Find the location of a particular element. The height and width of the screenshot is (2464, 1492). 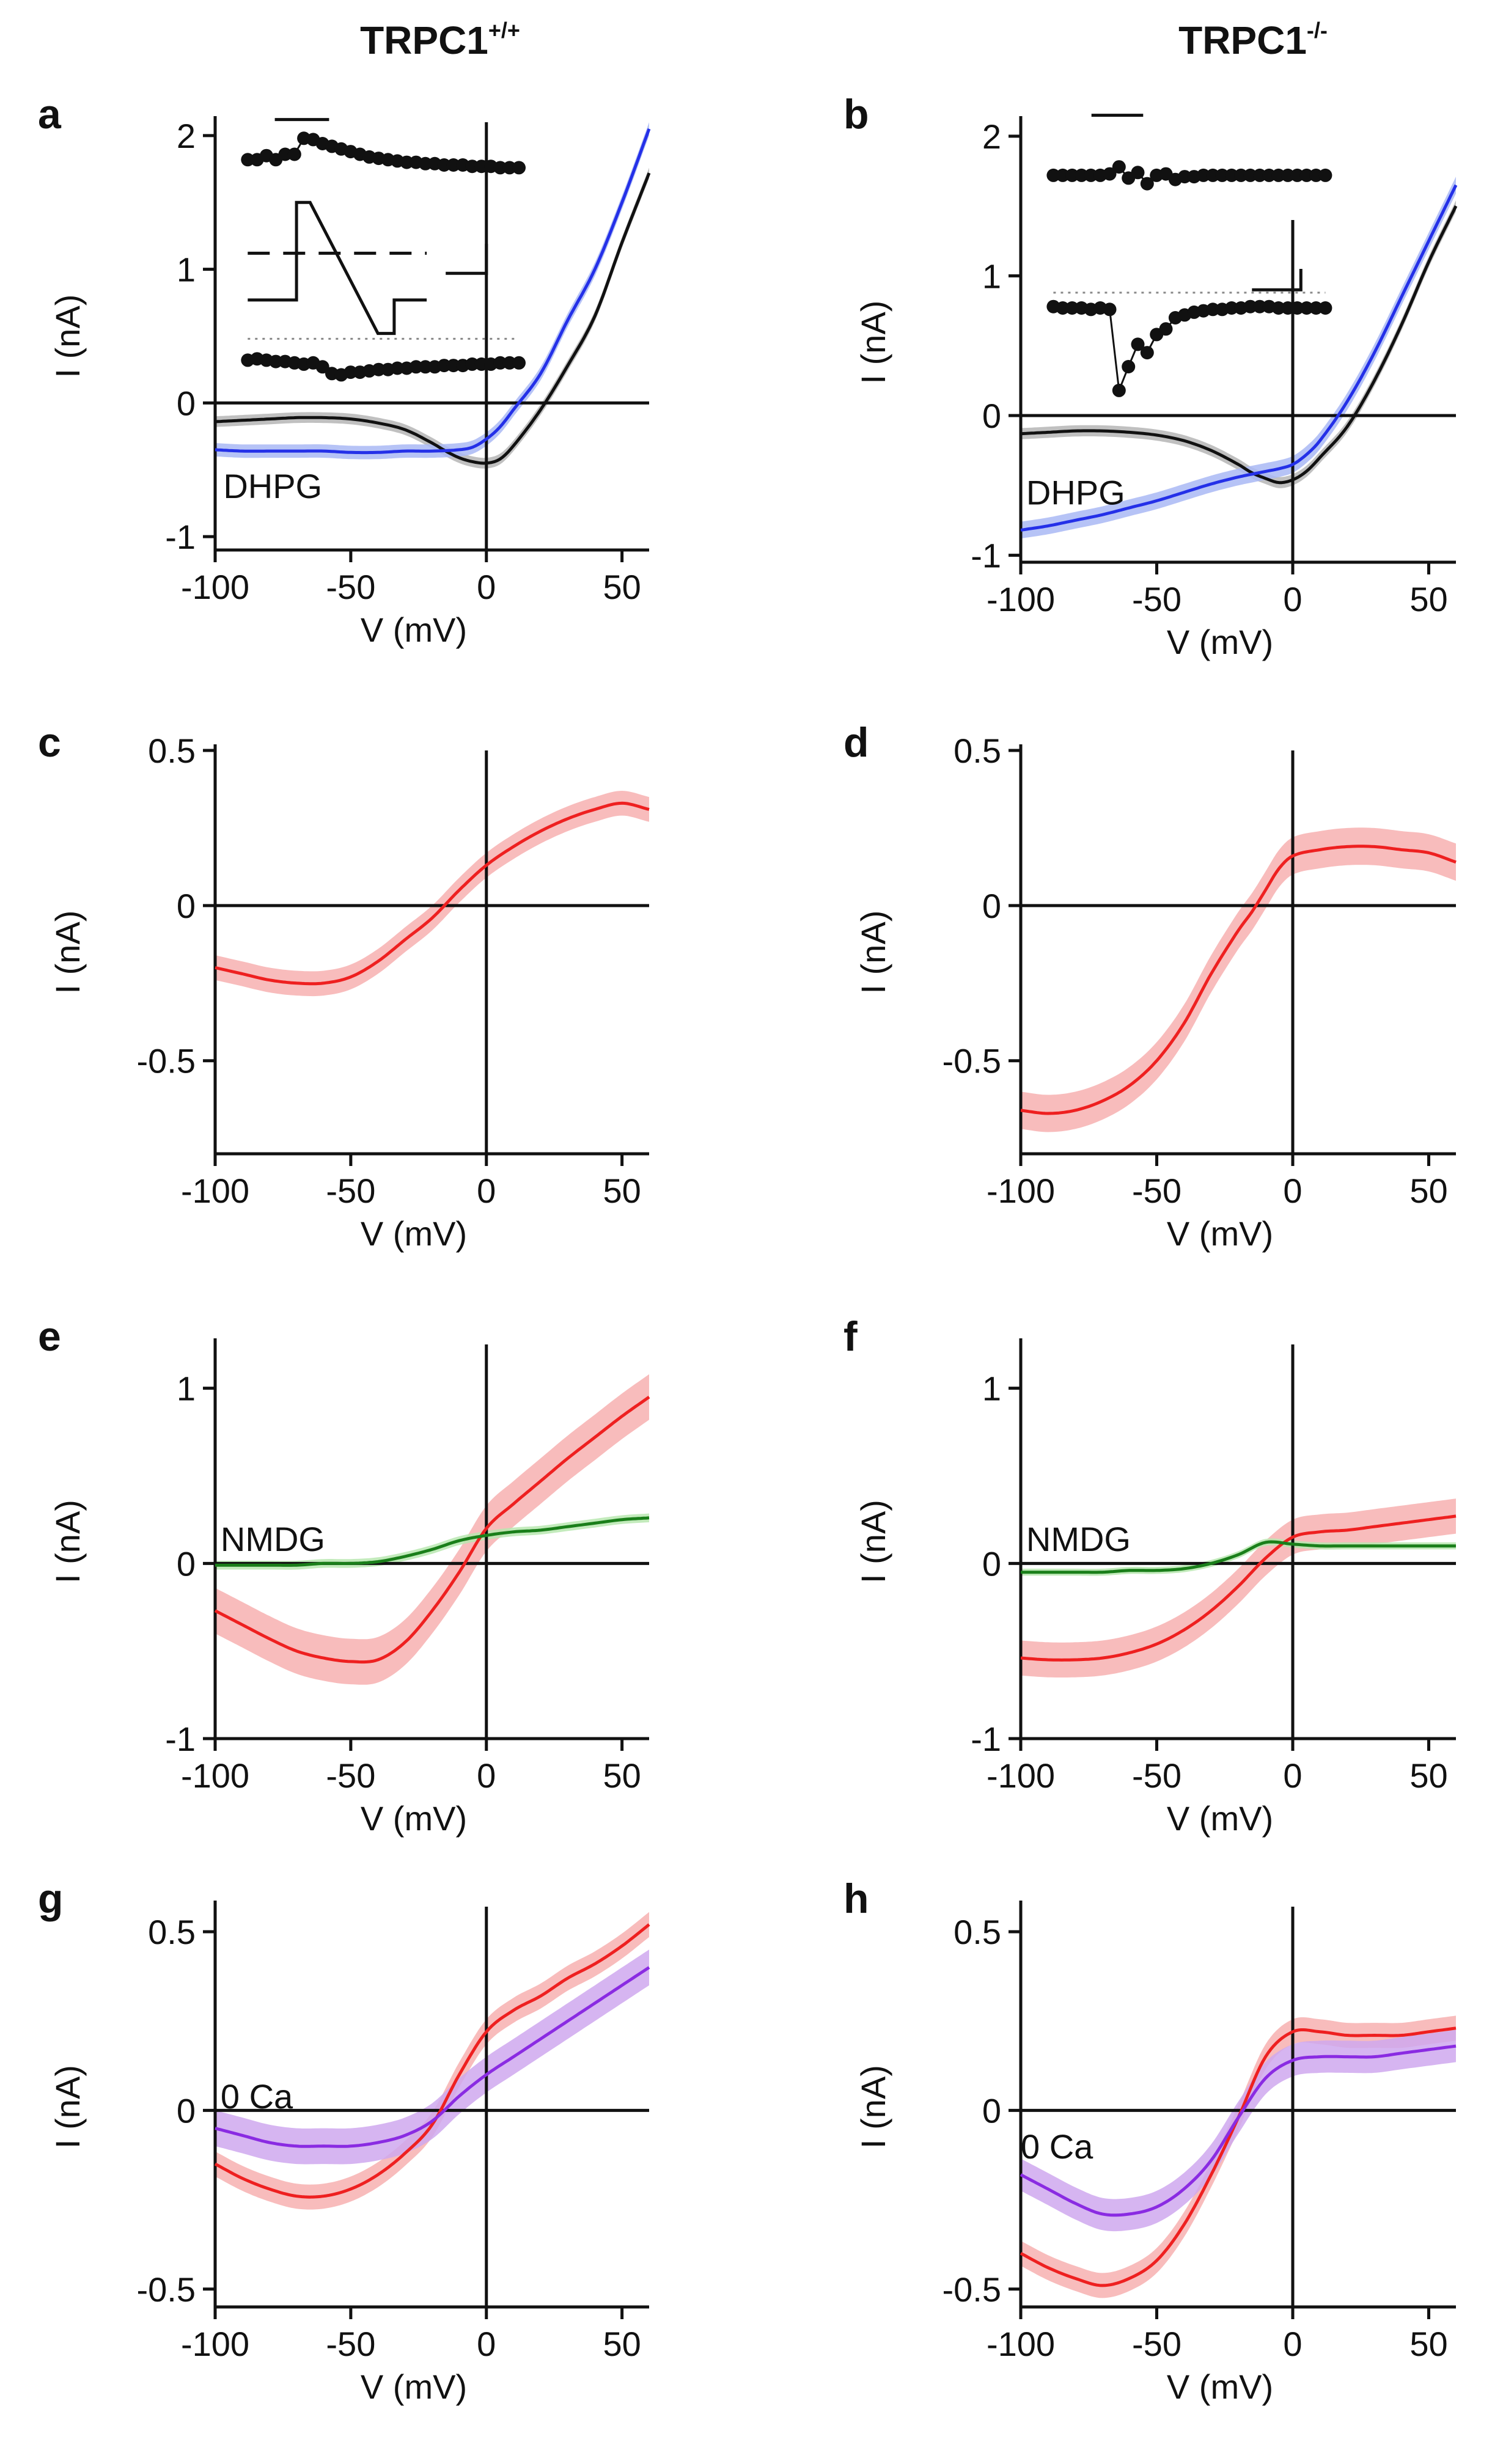

error-band-red is located at coordinates (432, 2061).